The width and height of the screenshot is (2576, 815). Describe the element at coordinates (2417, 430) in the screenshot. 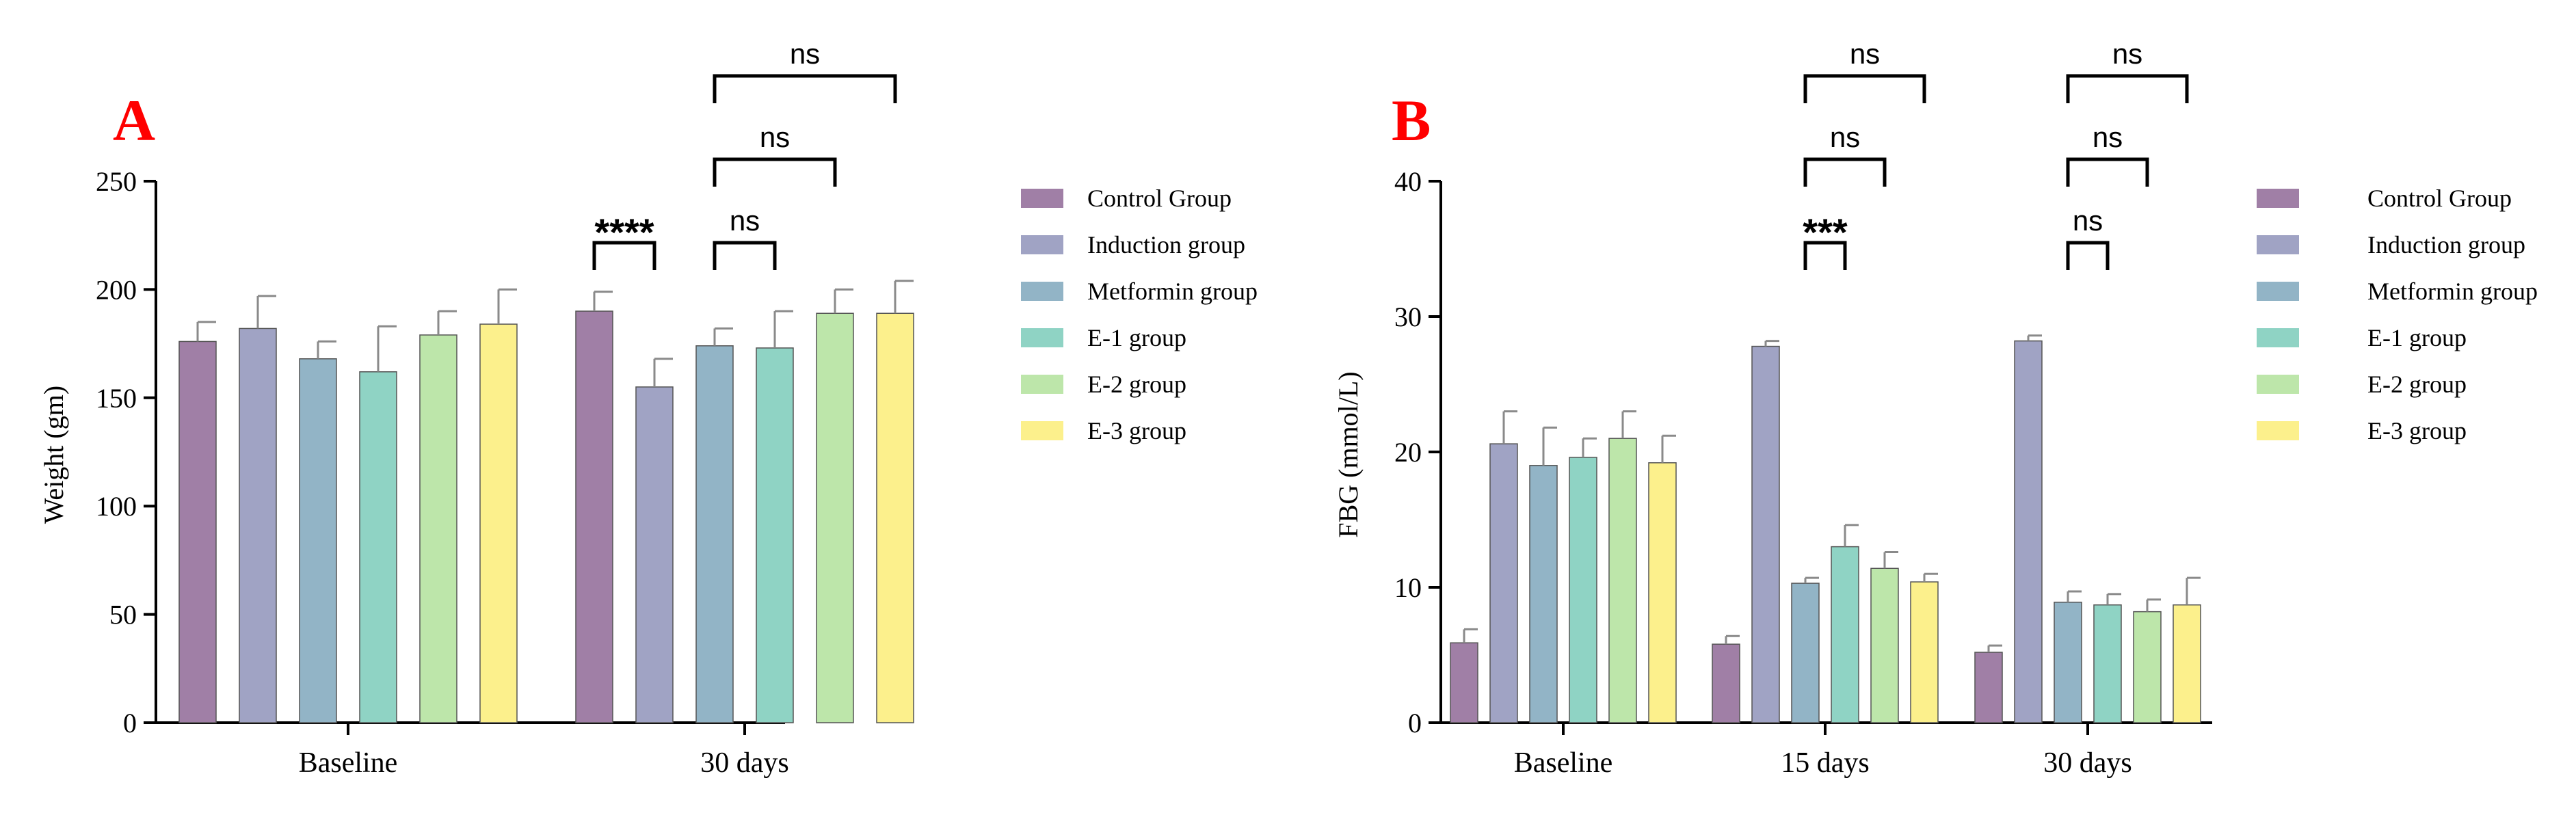

I see `panel-b-legend-label-e-3-group: E-3 group` at that location.